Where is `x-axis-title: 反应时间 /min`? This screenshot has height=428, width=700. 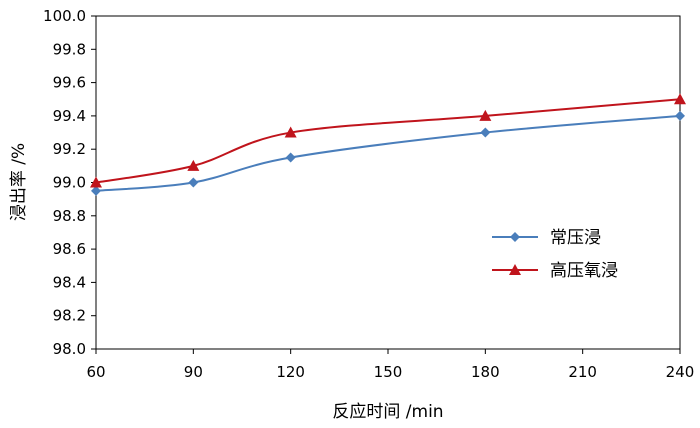 x-axis-title: 反应时间 /min is located at coordinates (387, 412).